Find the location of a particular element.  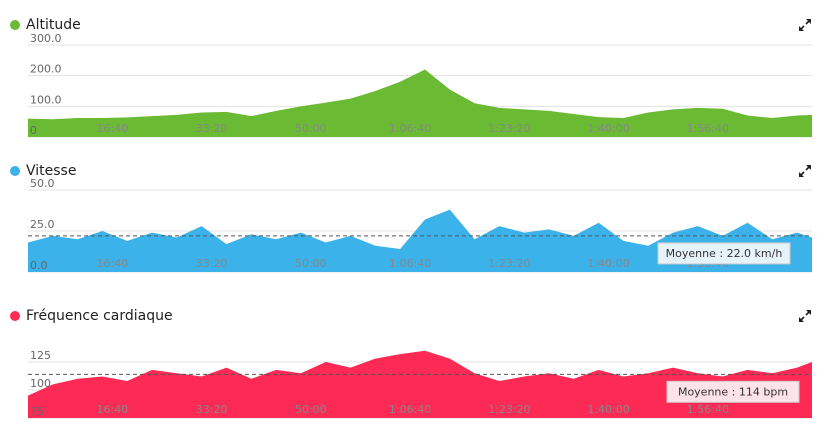

chart-title: Altitude is located at coordinates (53, 25).